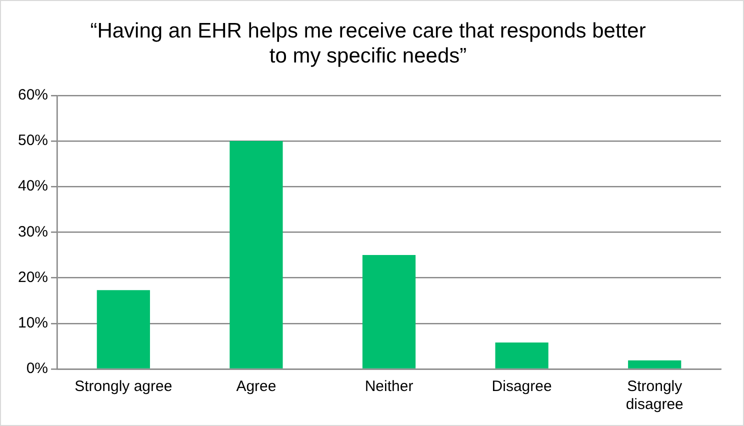 Image resolution: width=744 pixels, height=426 pixels. Describe the element at coordinates (256, 387) in the screenshot. I see `x-tick-label: Agree` at that location.